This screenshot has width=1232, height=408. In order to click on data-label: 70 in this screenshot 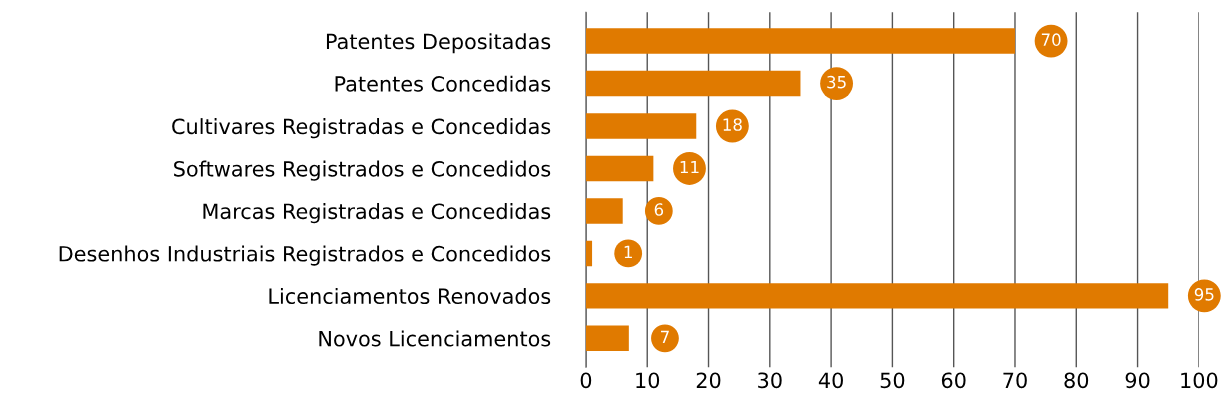, I will do `click(1051, 39)`.